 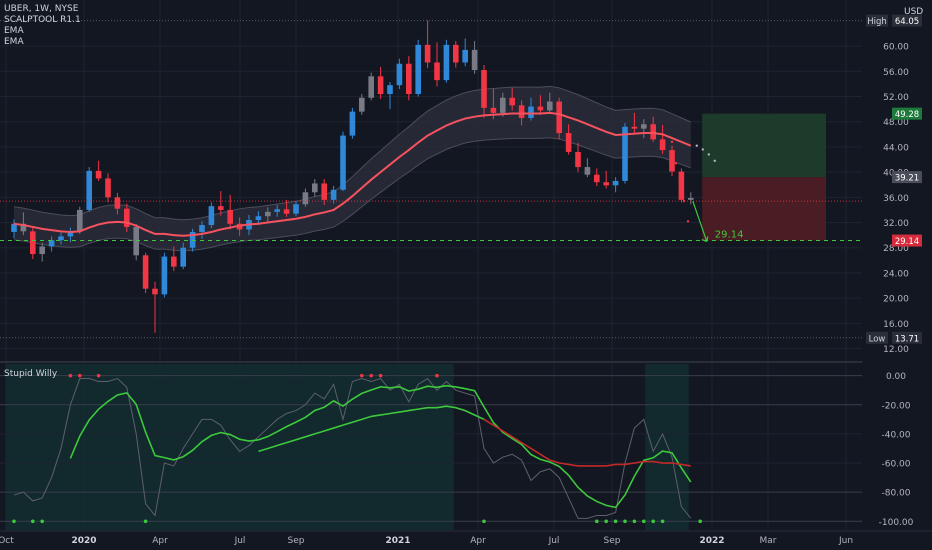 What do you see at coordinates (895, 465) in the screenshot?
I see `indicator-tick-label: -60.00` at bounding box center [895, 465].